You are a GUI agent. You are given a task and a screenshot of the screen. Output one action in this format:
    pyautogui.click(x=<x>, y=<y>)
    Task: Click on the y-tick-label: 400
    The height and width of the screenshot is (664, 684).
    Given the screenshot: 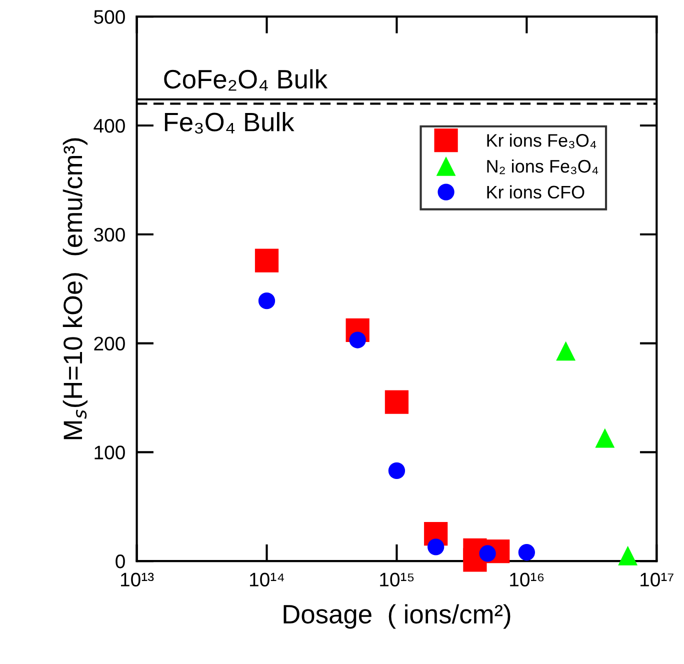 What is the action you would take?
    pyautogui.click(x=109, y=125)
    